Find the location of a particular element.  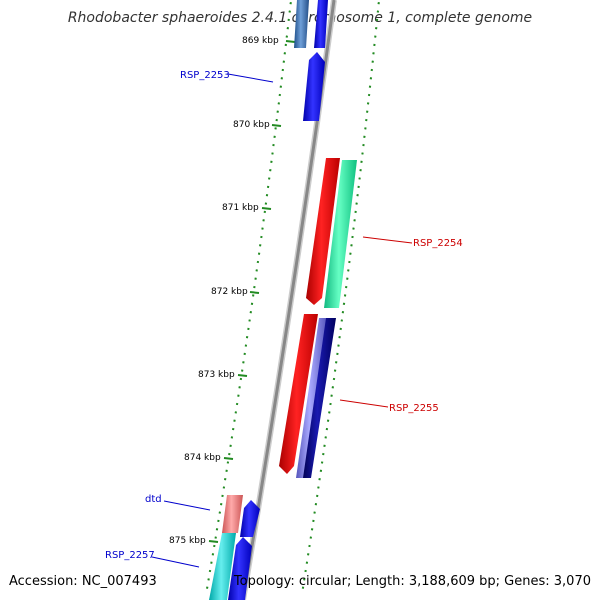

gene-feature-upper-right is located at coordinates (321, 24).